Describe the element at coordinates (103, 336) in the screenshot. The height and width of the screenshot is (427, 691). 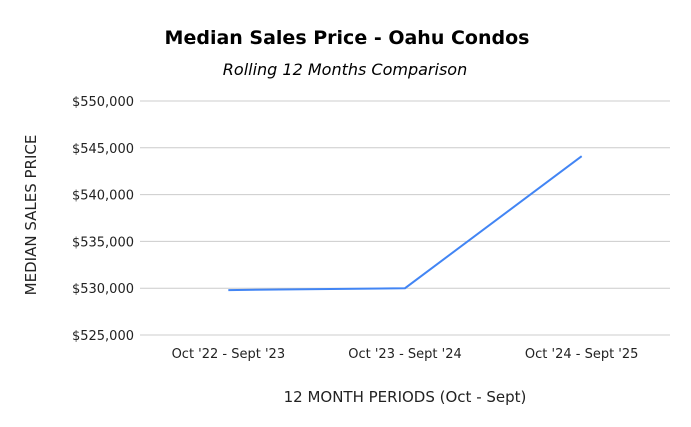
I see `y-tick-label: $525,000` at that location.